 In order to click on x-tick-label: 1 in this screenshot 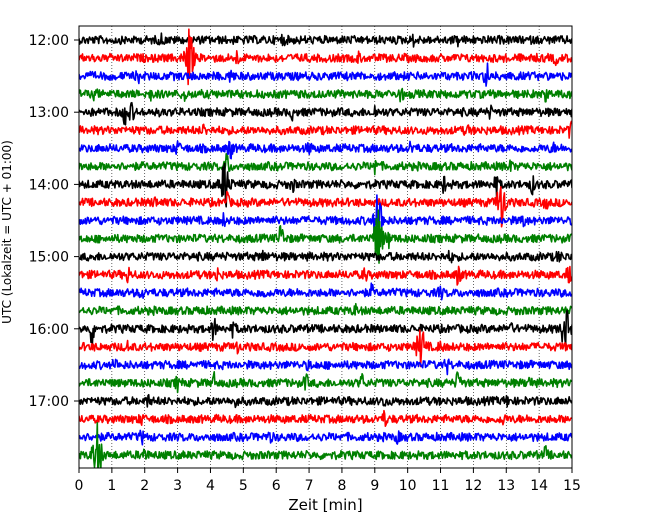, I will do `click(111, 486)`.